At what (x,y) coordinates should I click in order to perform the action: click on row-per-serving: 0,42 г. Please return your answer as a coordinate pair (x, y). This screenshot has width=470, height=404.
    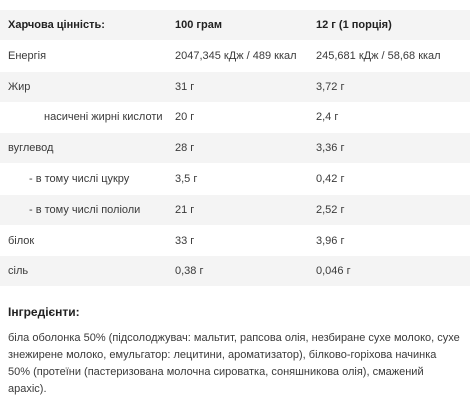
    Looking at the image, I should click on (330, 179).